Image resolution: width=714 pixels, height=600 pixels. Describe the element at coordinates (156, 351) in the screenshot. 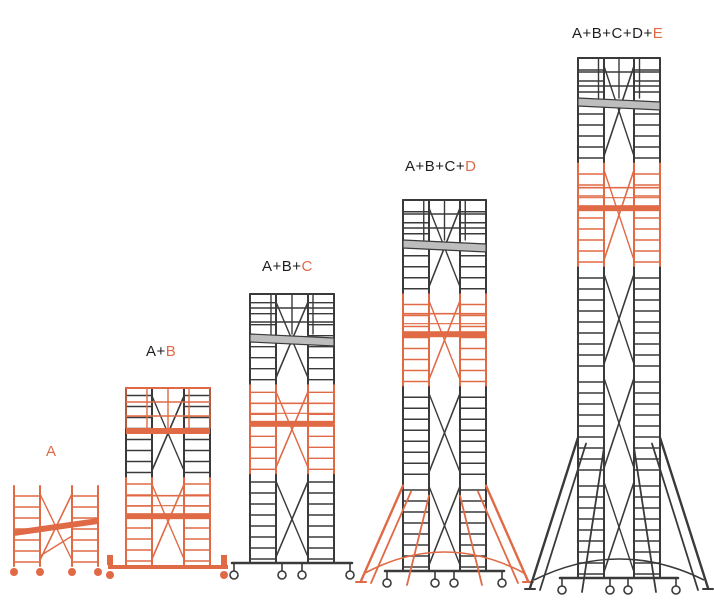

I see `label-part: A+` at that location.